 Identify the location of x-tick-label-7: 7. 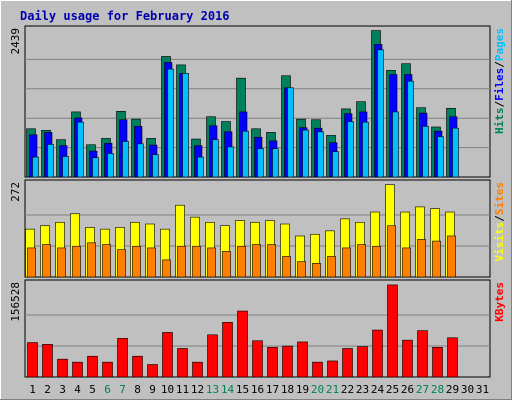
(122, 389).